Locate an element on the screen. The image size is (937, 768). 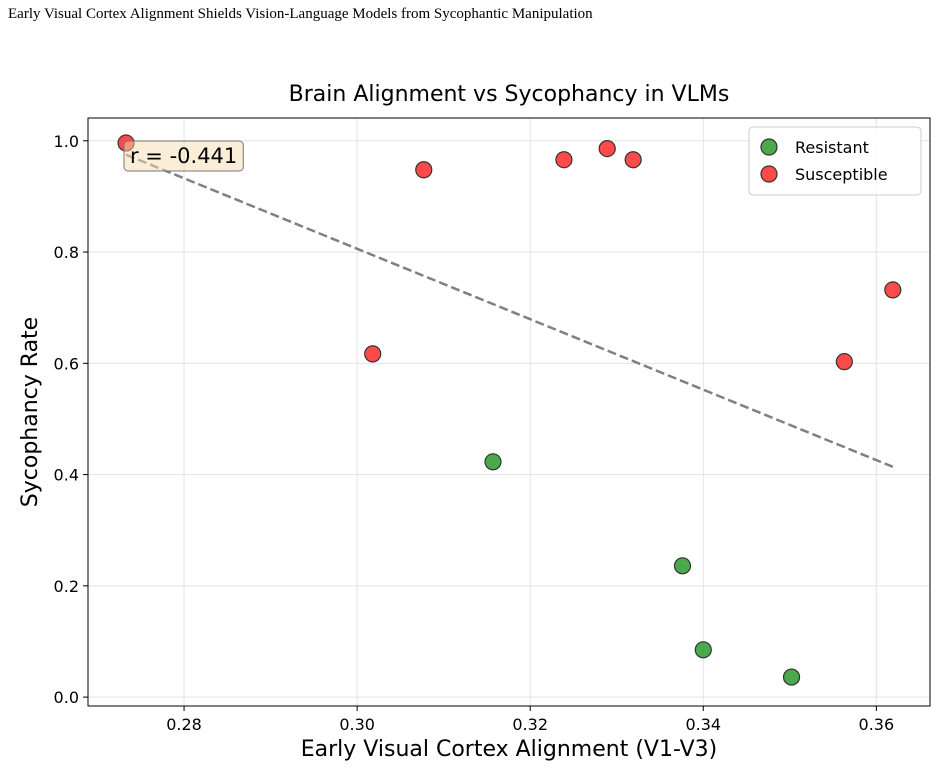
x-tick-label: 0.34 is located at coordinates (703, 724).